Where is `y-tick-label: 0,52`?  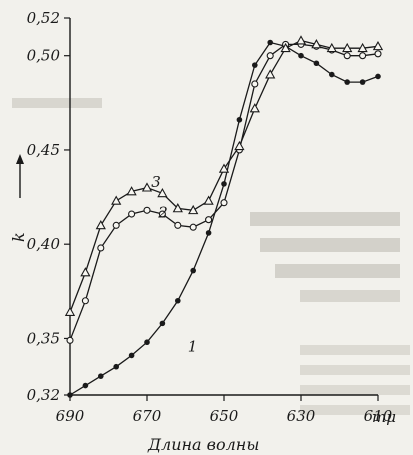 y-tick-label: 0,52 is located at coordinates (43, 18).